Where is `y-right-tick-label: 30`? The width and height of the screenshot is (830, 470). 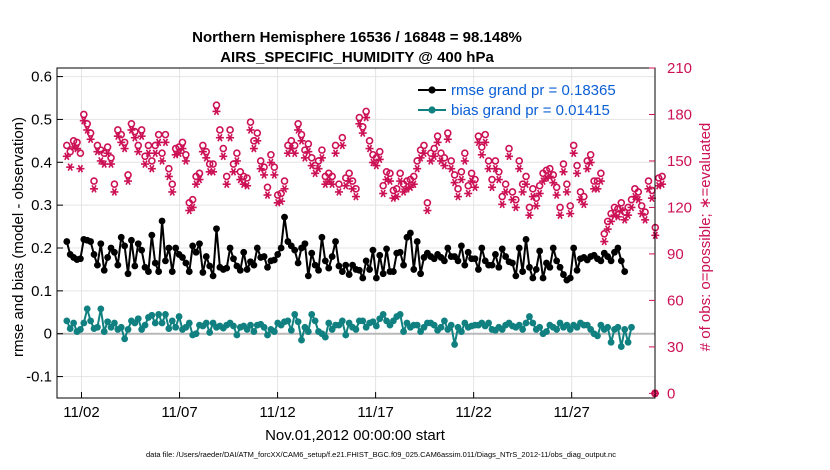
y-right-tick-label: 30 is located at coordinates (675, 347).